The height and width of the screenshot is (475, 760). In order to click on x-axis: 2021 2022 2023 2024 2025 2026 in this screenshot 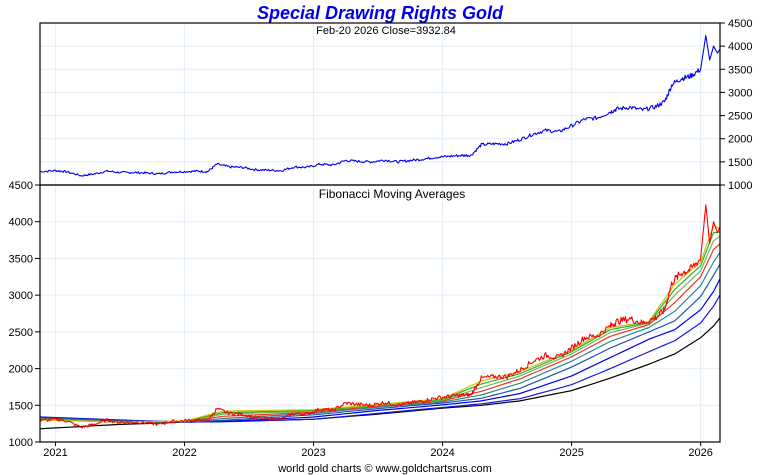, I will do `click(378, 450)`.